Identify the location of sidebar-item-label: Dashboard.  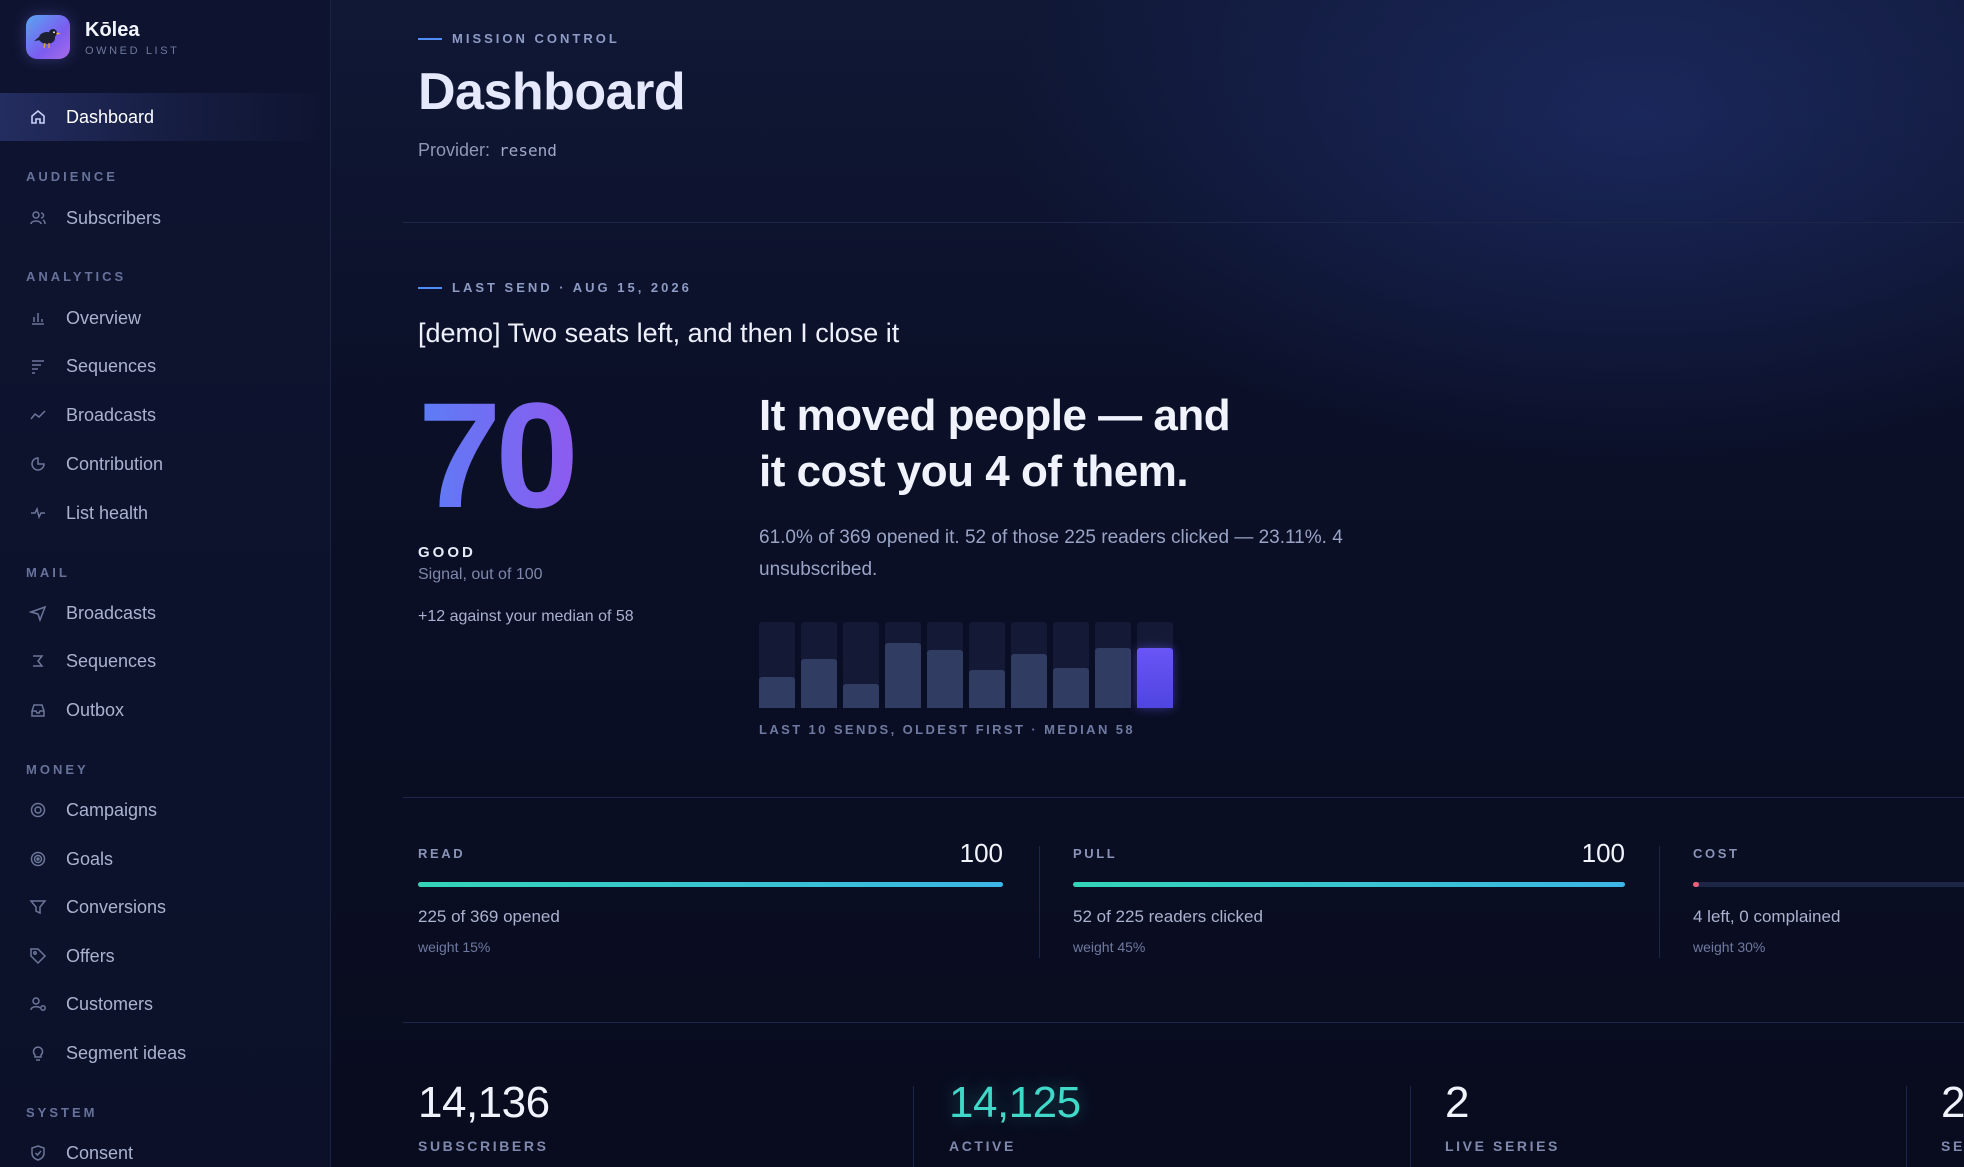
(110, 116).